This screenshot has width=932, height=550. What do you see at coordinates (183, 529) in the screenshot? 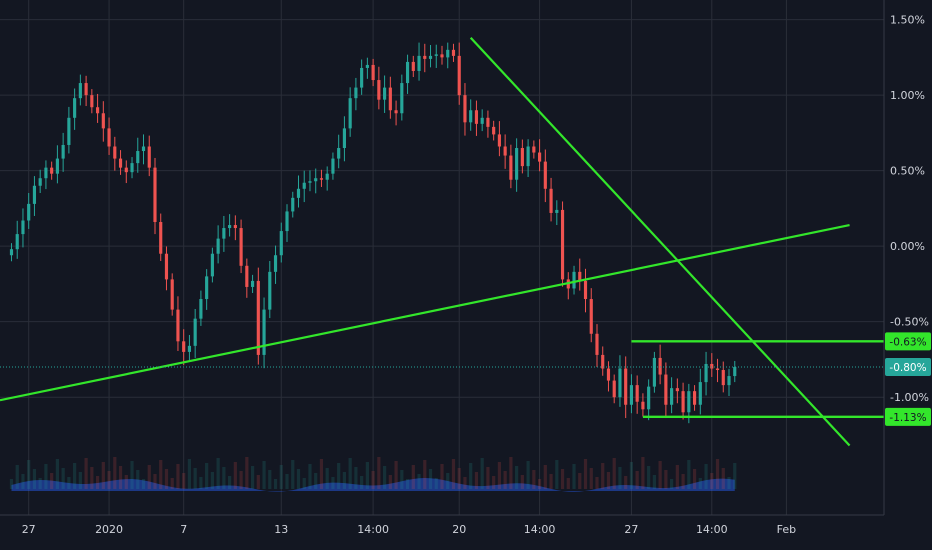
I see `x-tick-label: 7` at bounding box center [183, 529].